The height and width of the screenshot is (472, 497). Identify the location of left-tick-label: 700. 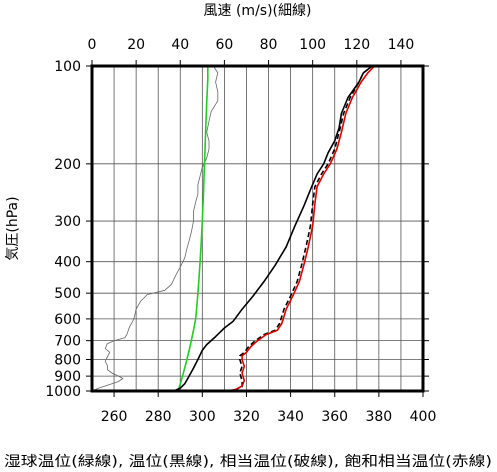
(67, 342).